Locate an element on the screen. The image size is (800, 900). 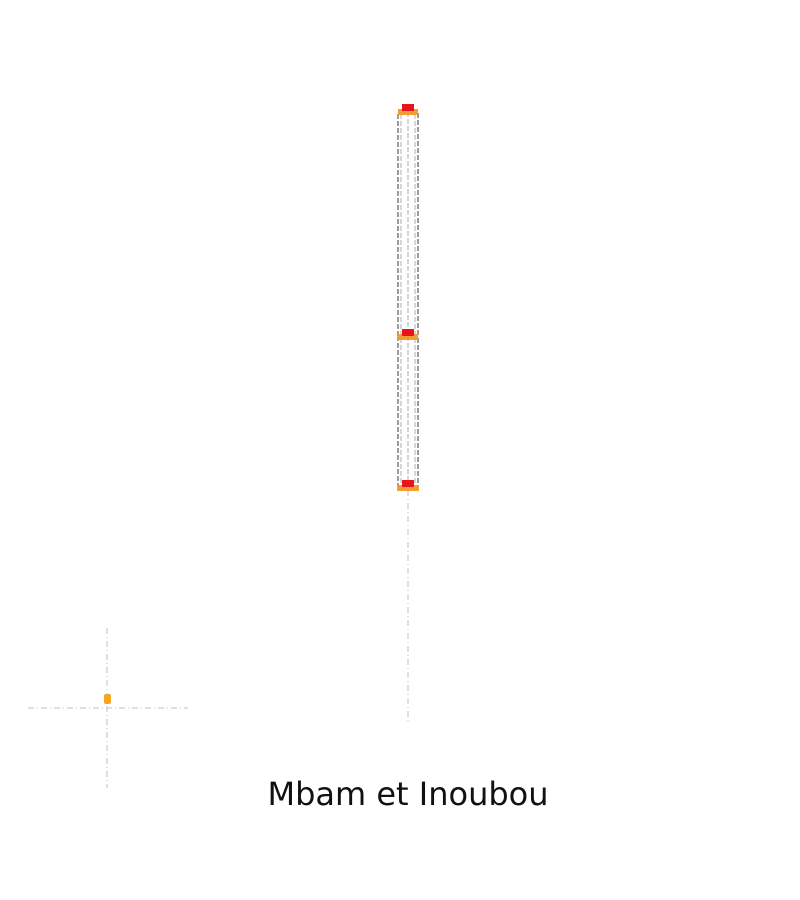
node-top-marker is located at coordinates (408, 107).